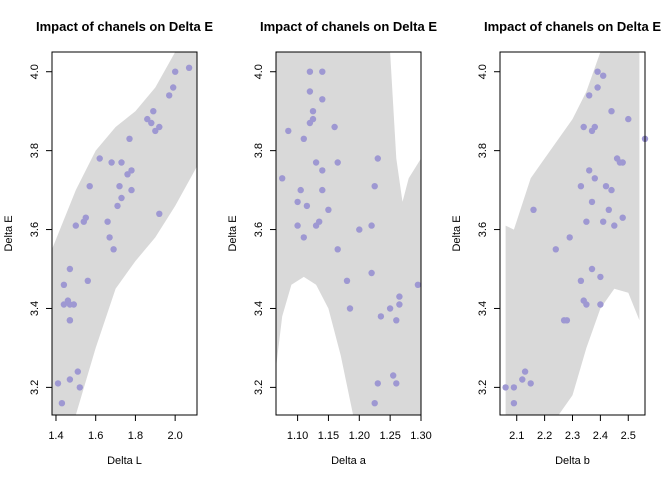 This screenshot has height=480, width=672. I want to click on x-tick-label: 2.2, so click(544, 436).